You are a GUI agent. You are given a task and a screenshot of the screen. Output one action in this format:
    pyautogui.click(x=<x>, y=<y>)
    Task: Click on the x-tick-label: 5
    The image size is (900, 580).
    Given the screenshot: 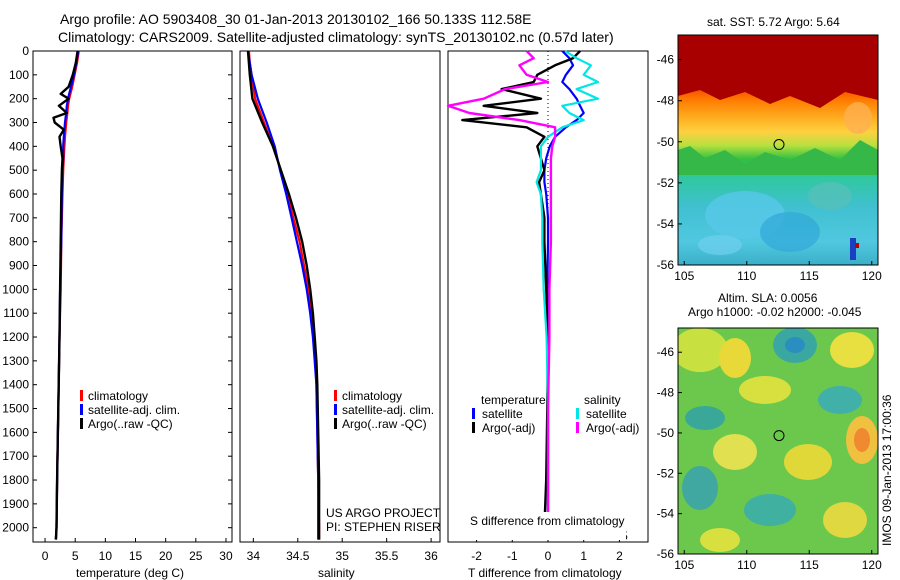 What is the action you would take?
    pyautogui.click(x=75, y=556)
    